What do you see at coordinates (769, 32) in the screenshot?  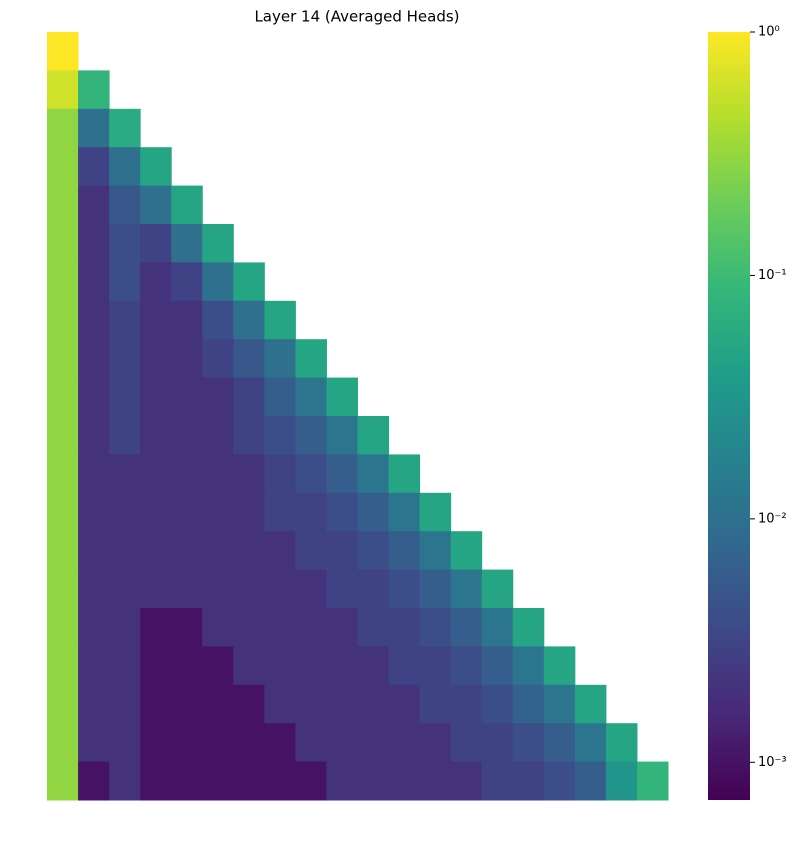 I see `colorbar-tick-label: 10⁰` at bounding box center [769, 32].